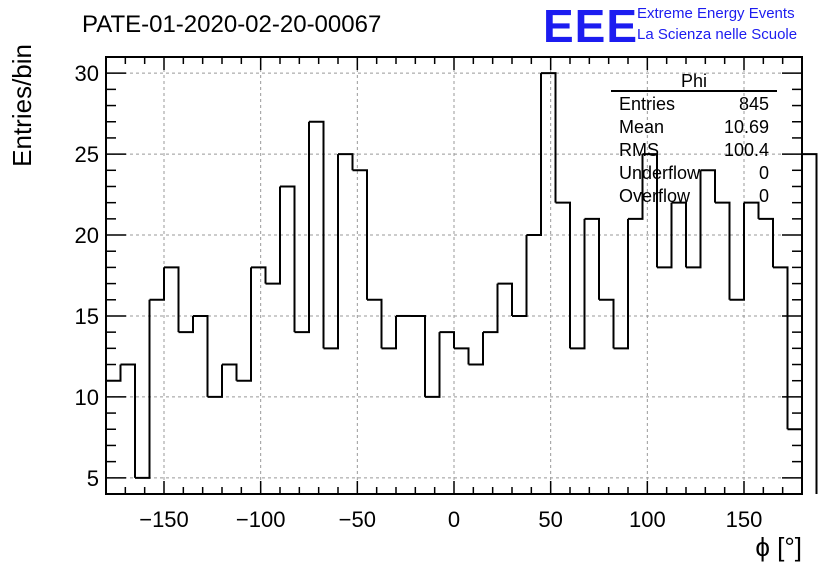 The image size is (836, 572). Describe the element at coordinates (694, 81) in the screenshot. I see `stats-title: Phi` at that location.